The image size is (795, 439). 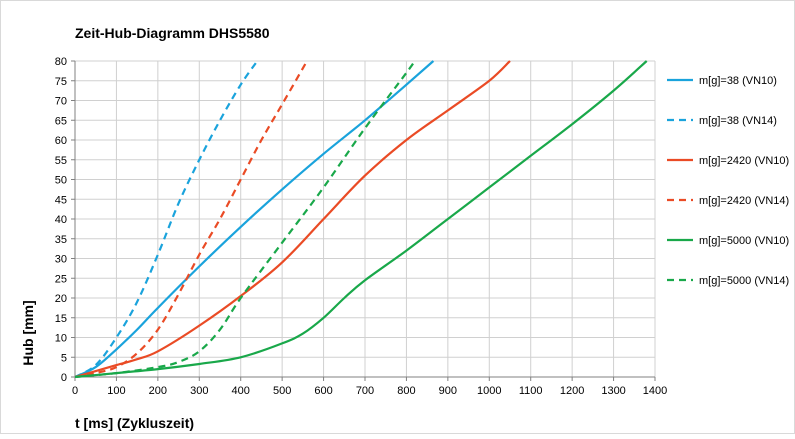 I want to click on y-tick-label: 80, so click(x=61, y=62).